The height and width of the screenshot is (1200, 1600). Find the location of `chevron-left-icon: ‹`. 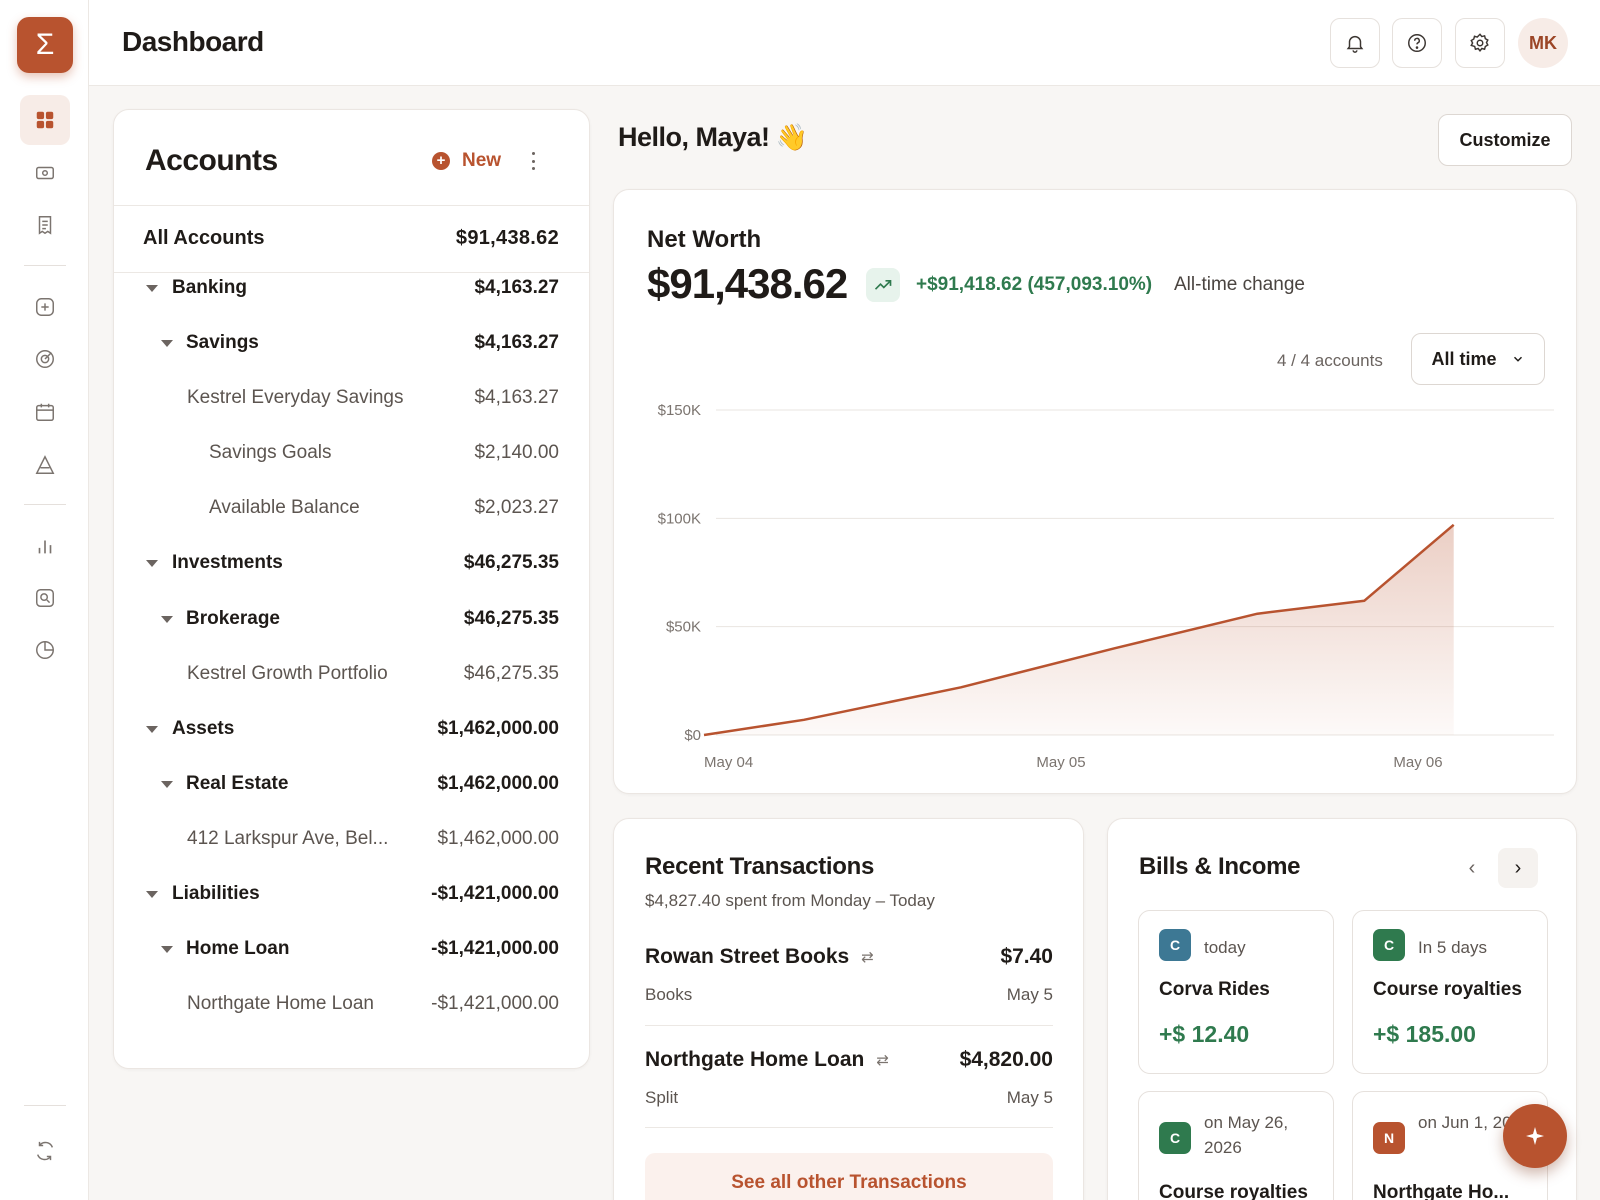

chevron-left-icon: ‹ is located at coordinates (1472, 867).